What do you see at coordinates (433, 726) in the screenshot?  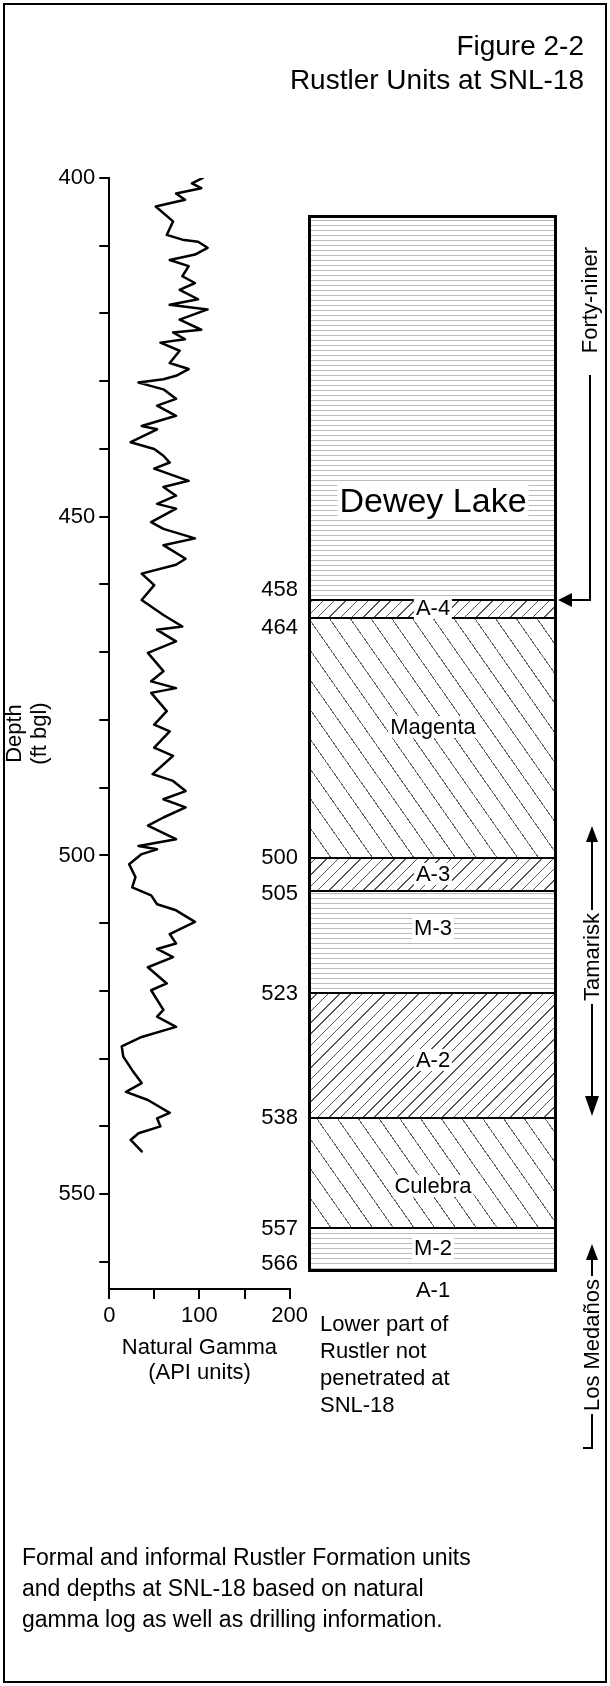 I see `category-label: Magenta` at bounding box center [433, 726].